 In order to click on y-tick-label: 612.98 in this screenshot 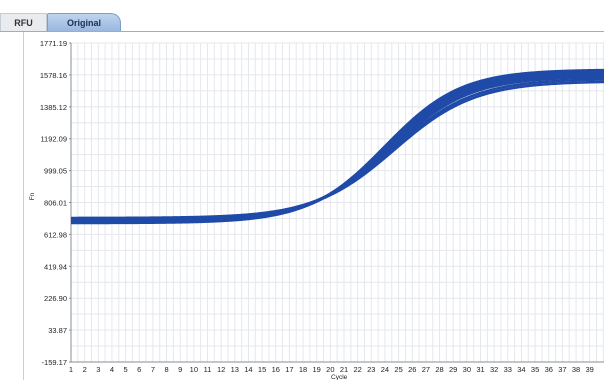, I will do `click(55, 234)`.